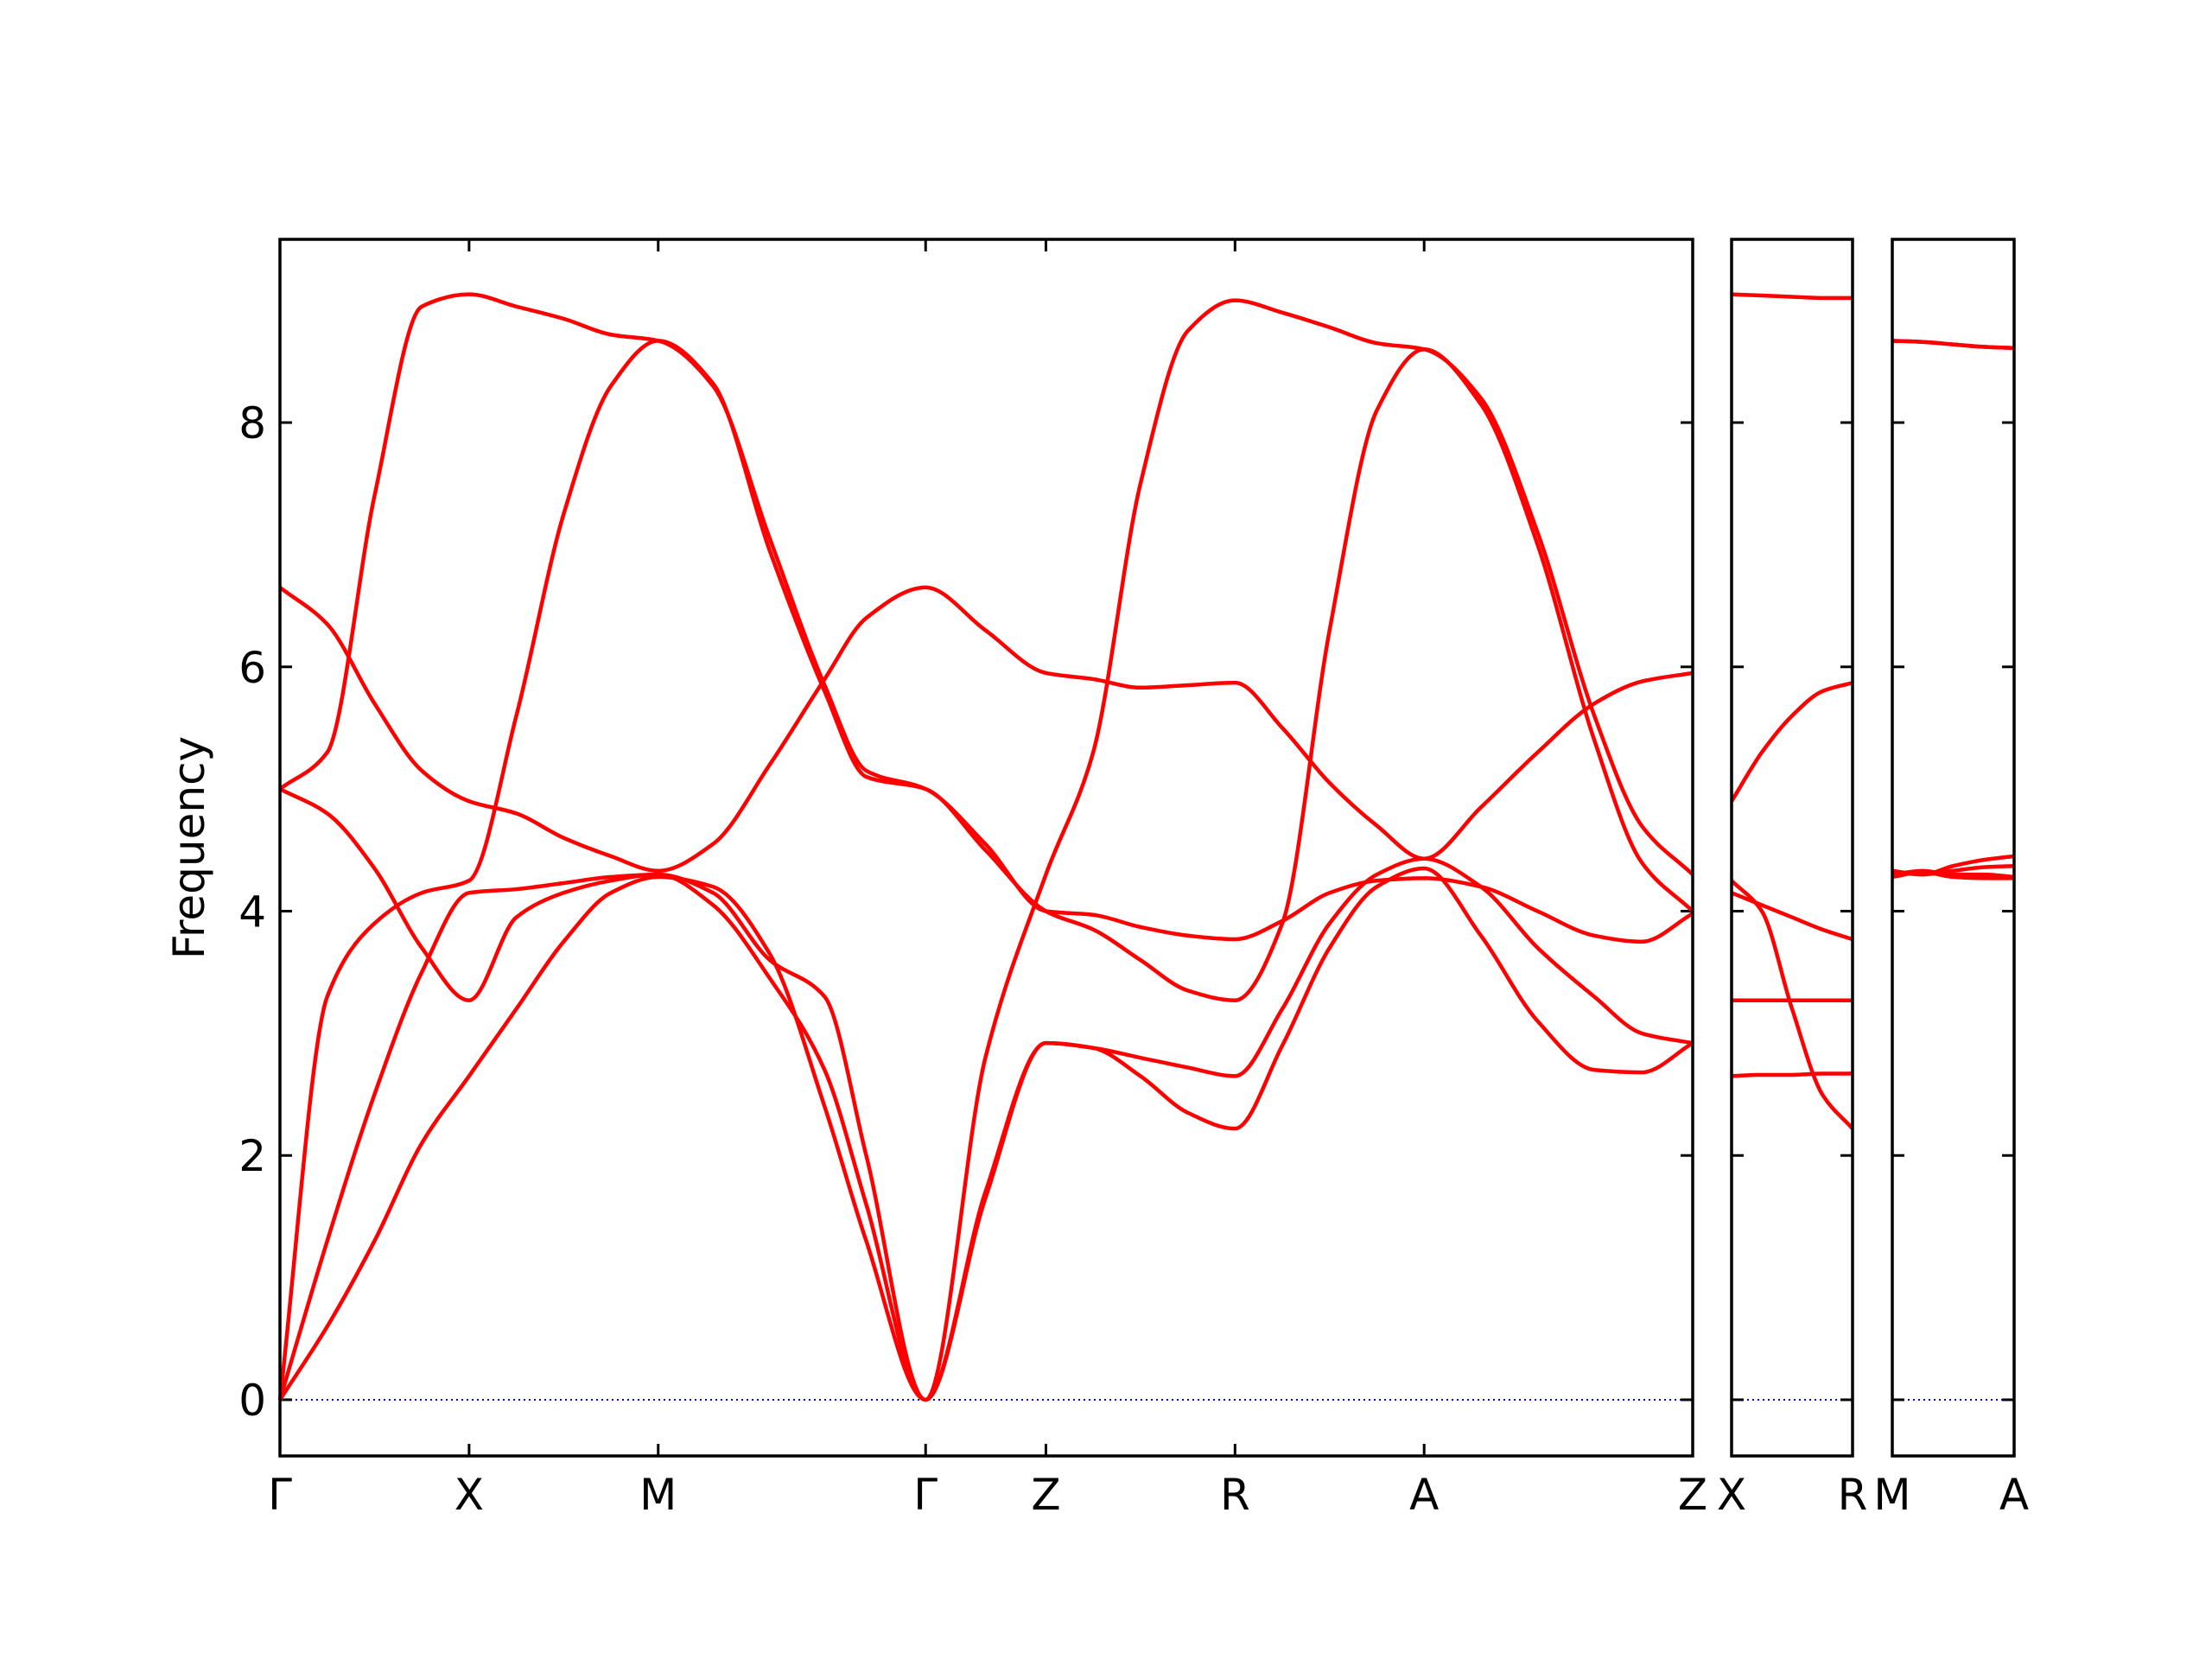 This screenshot has height=1659, width=2212. I want to click on y-tick-label: 8, so click(252, 423).